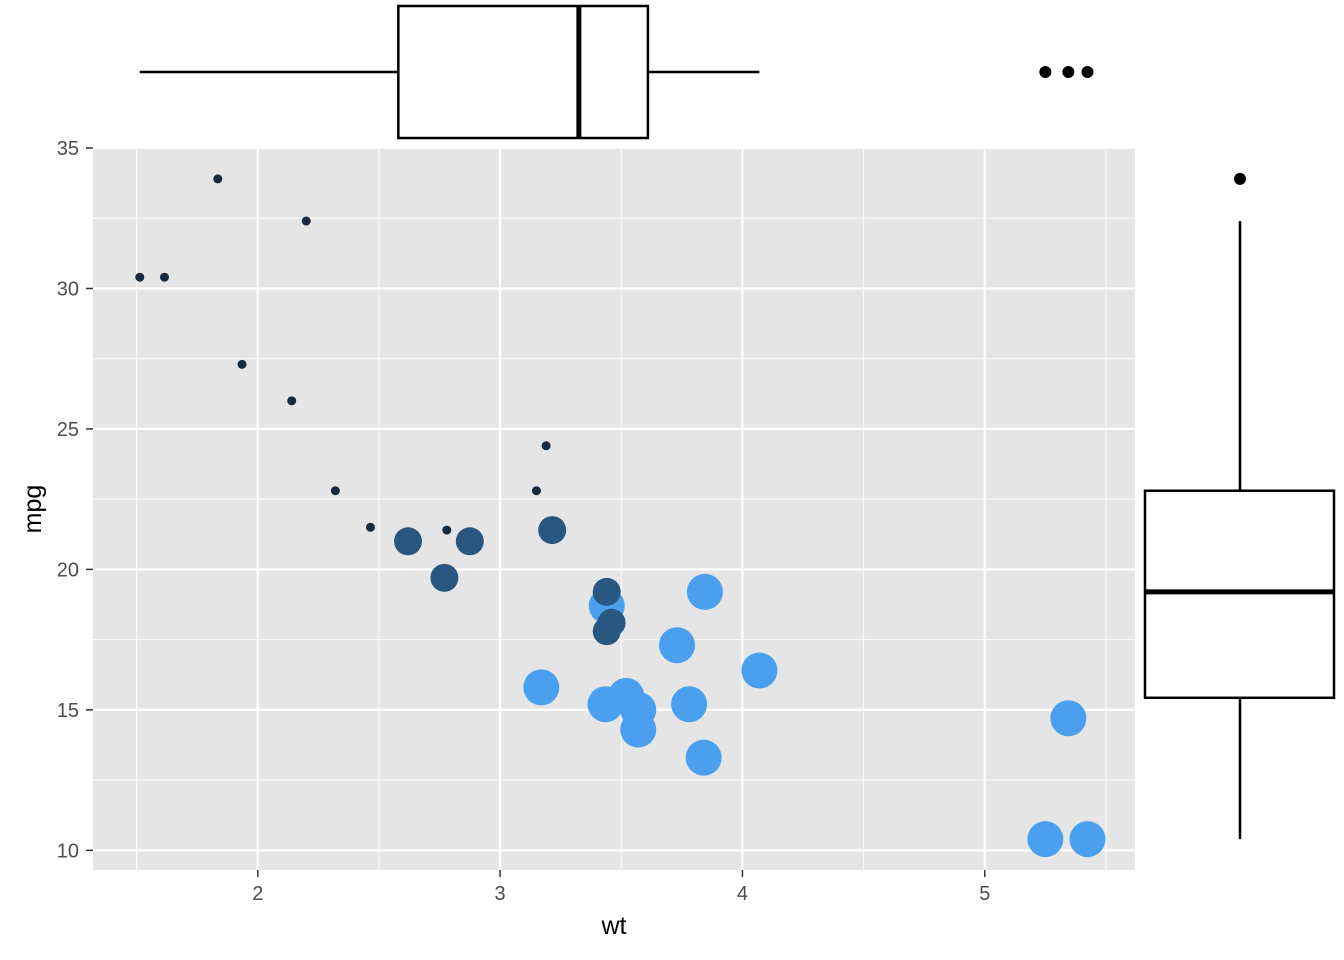  Describe the element at coordinates (500, 894) in the screenshot. I see `x-tick-label: 3` at that location.